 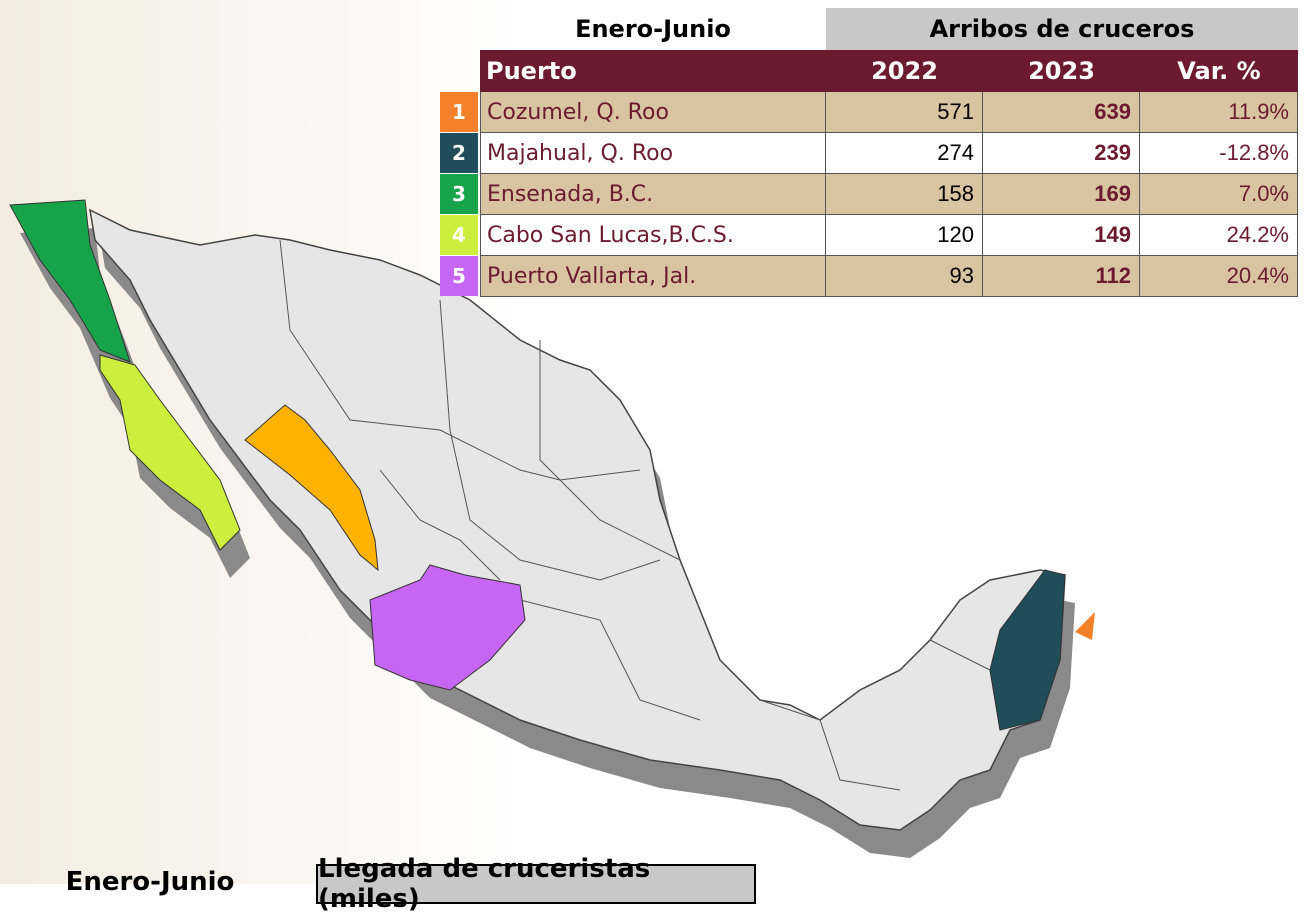 What do you see at coordinates (311, 488) in the screenshot?
I see `sinaloa` at bounding box center [311, 488].